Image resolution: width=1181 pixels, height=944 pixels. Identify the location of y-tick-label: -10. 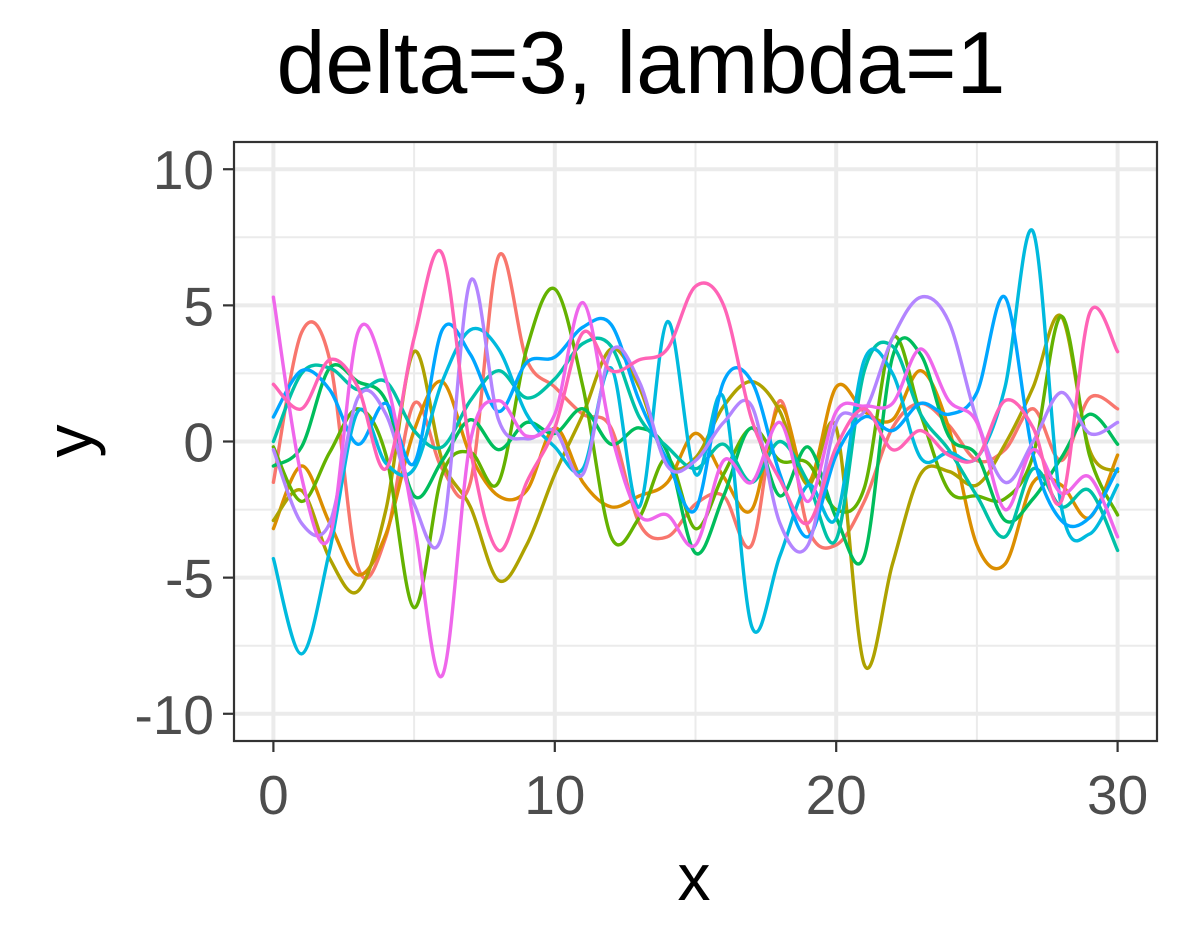
(175, 715).